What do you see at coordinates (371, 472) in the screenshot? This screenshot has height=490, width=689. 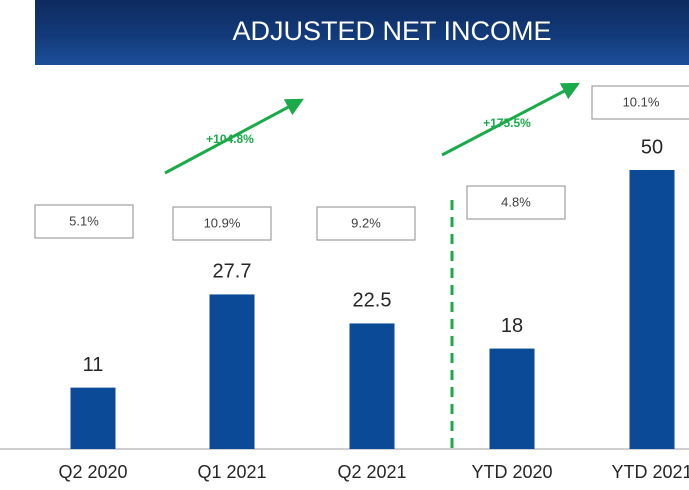 I see `x-tick-label: Q2 2021` at bounding box center [371, 472].